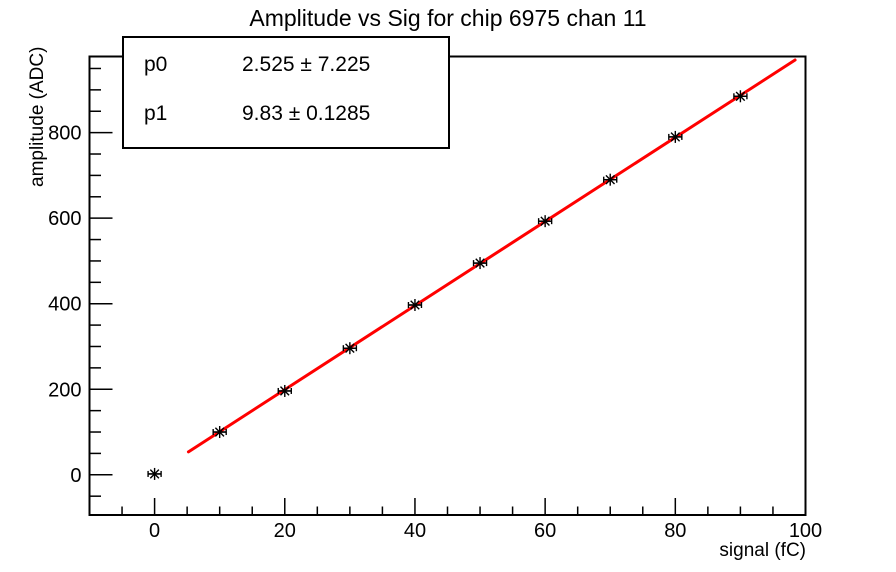 This screenshot has height=572, width=896. I want to click on stats-row-p0: p0 2.525 ± 7.225, so click(286, 65).